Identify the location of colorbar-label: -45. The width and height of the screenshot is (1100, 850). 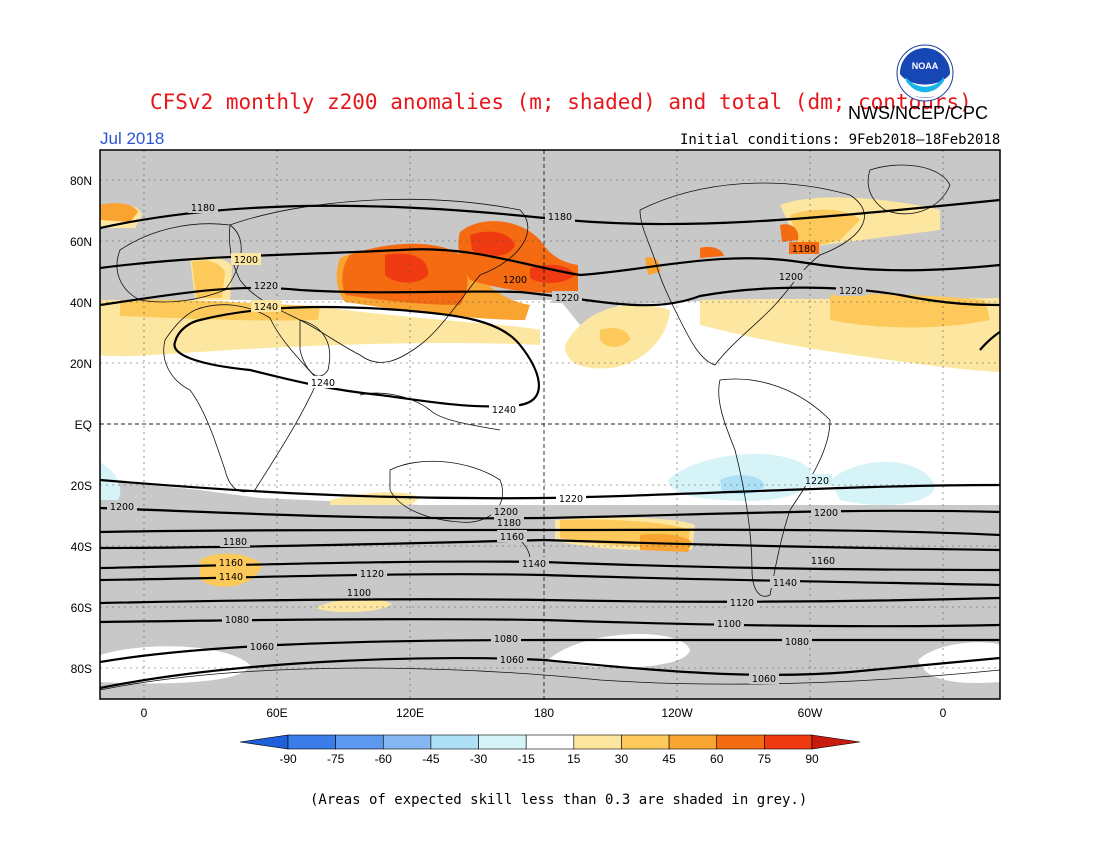
(431, 759).